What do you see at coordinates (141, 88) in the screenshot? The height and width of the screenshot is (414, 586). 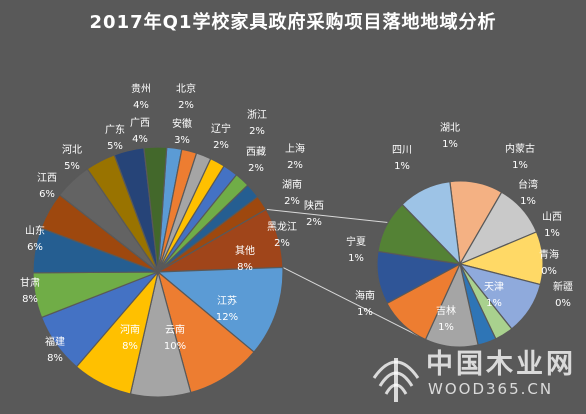 I see `main-slice-label: 贵州` at bounding box center [141, 88].